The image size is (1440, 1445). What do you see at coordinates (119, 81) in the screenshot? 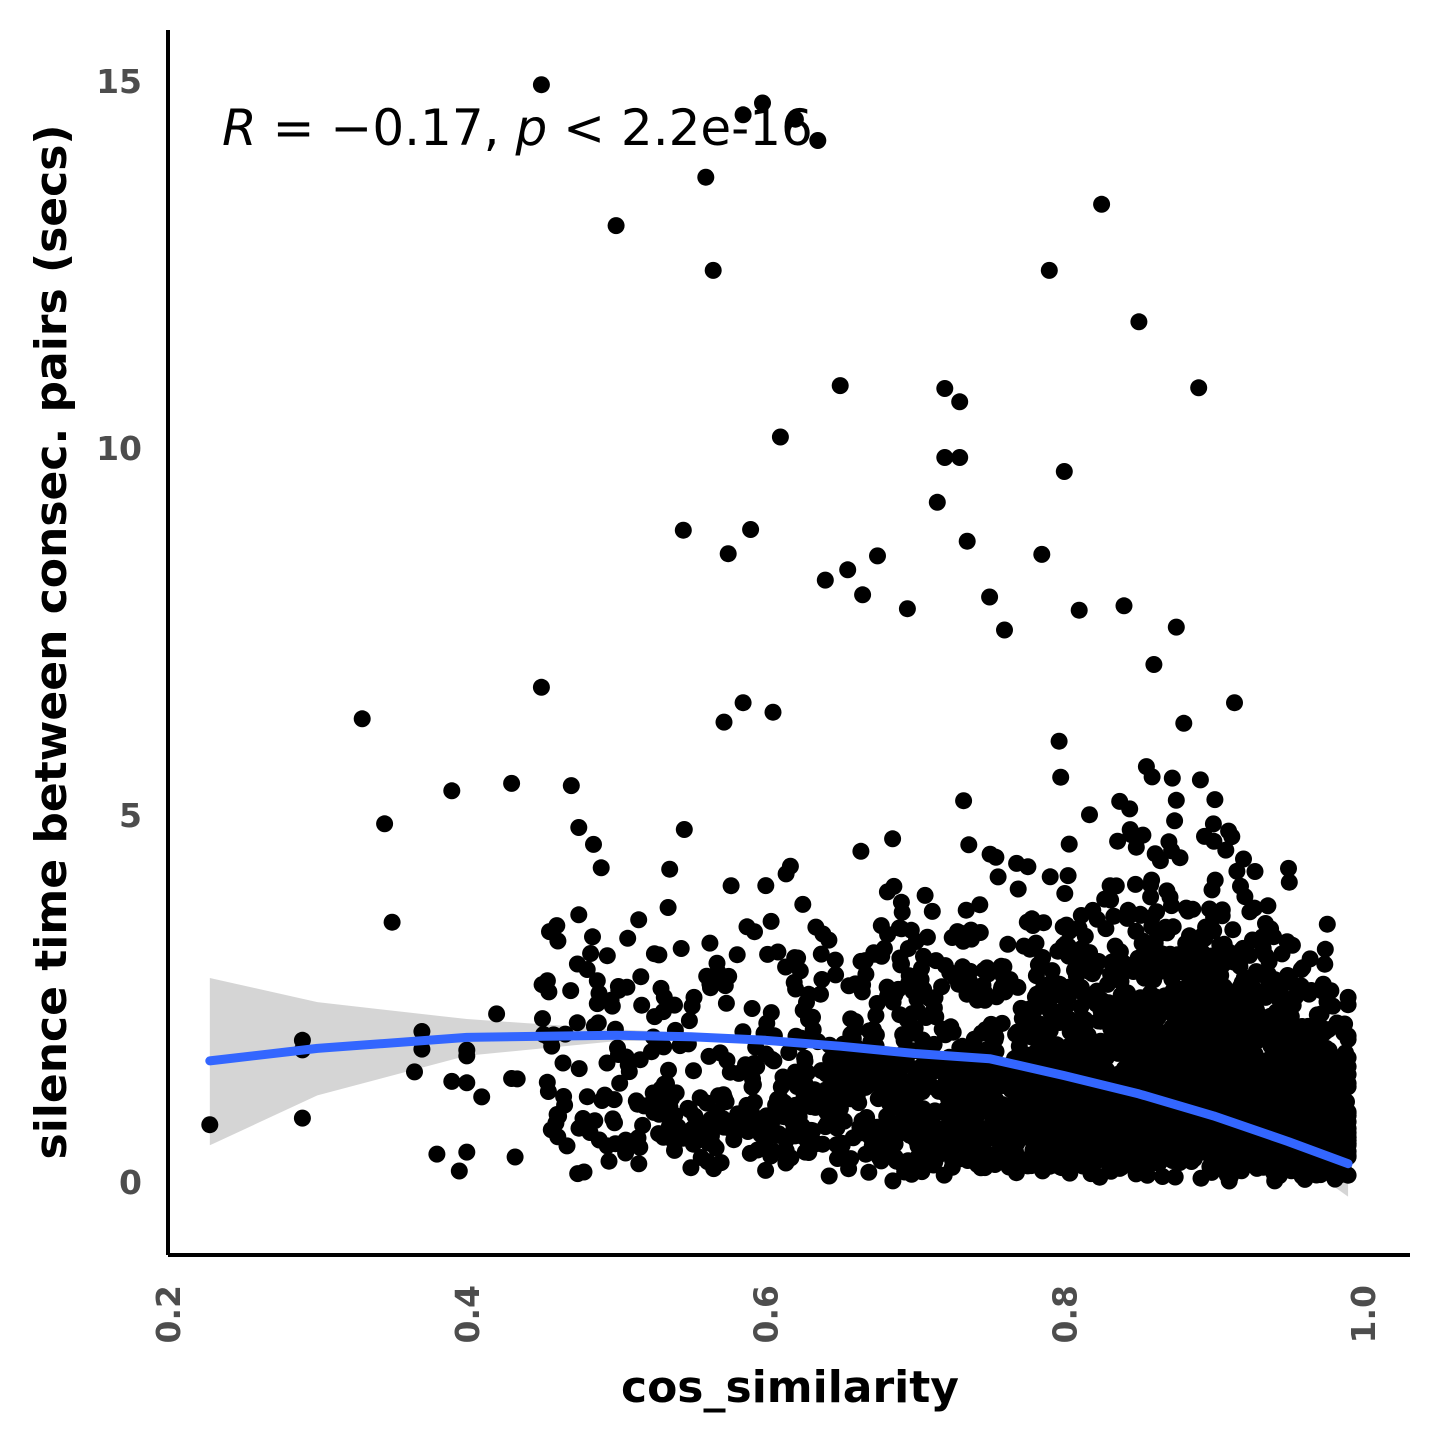
I see `y-tick-label: 15` at bounding box center [119, 81].